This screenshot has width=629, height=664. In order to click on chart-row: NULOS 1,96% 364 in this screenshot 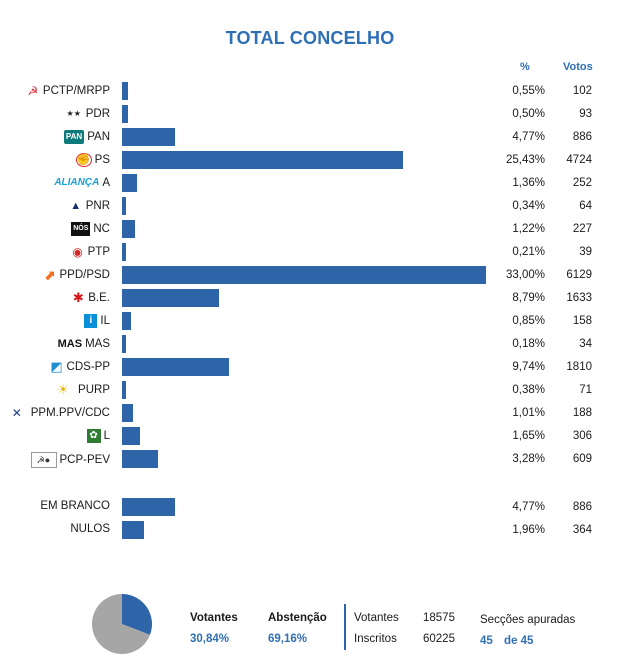, I will do `click(314, 530)`.